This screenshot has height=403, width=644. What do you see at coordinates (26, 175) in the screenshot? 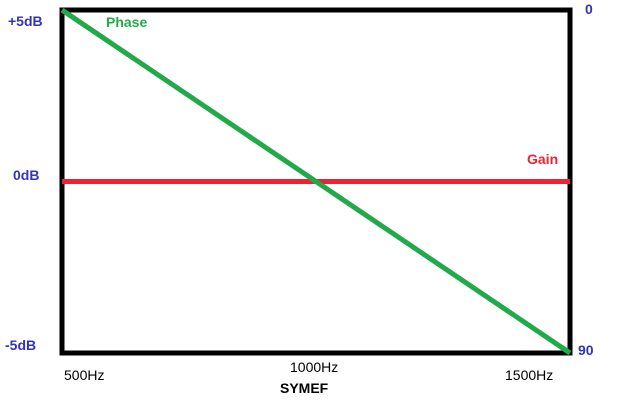
I see `y-left-tick-label: 0dB` at bounding box center [26, 175].